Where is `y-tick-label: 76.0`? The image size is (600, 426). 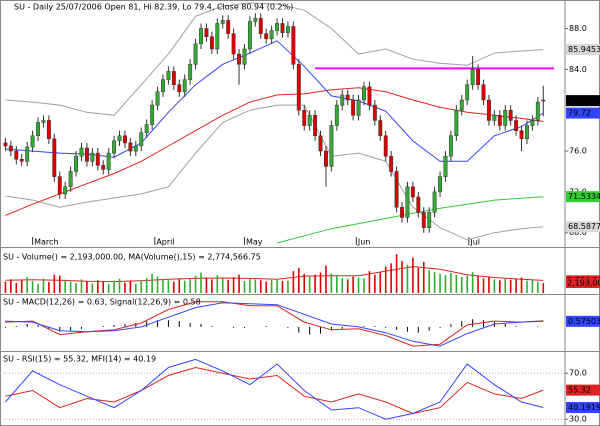 y-tick-label: 76.0 is located at coordinates (578, 151).